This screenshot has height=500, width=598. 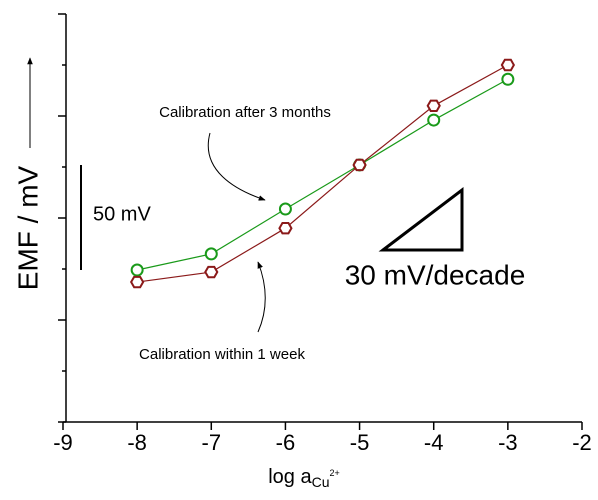 I want to click on x-label-sub: Cu, so click(x=321, y=482).